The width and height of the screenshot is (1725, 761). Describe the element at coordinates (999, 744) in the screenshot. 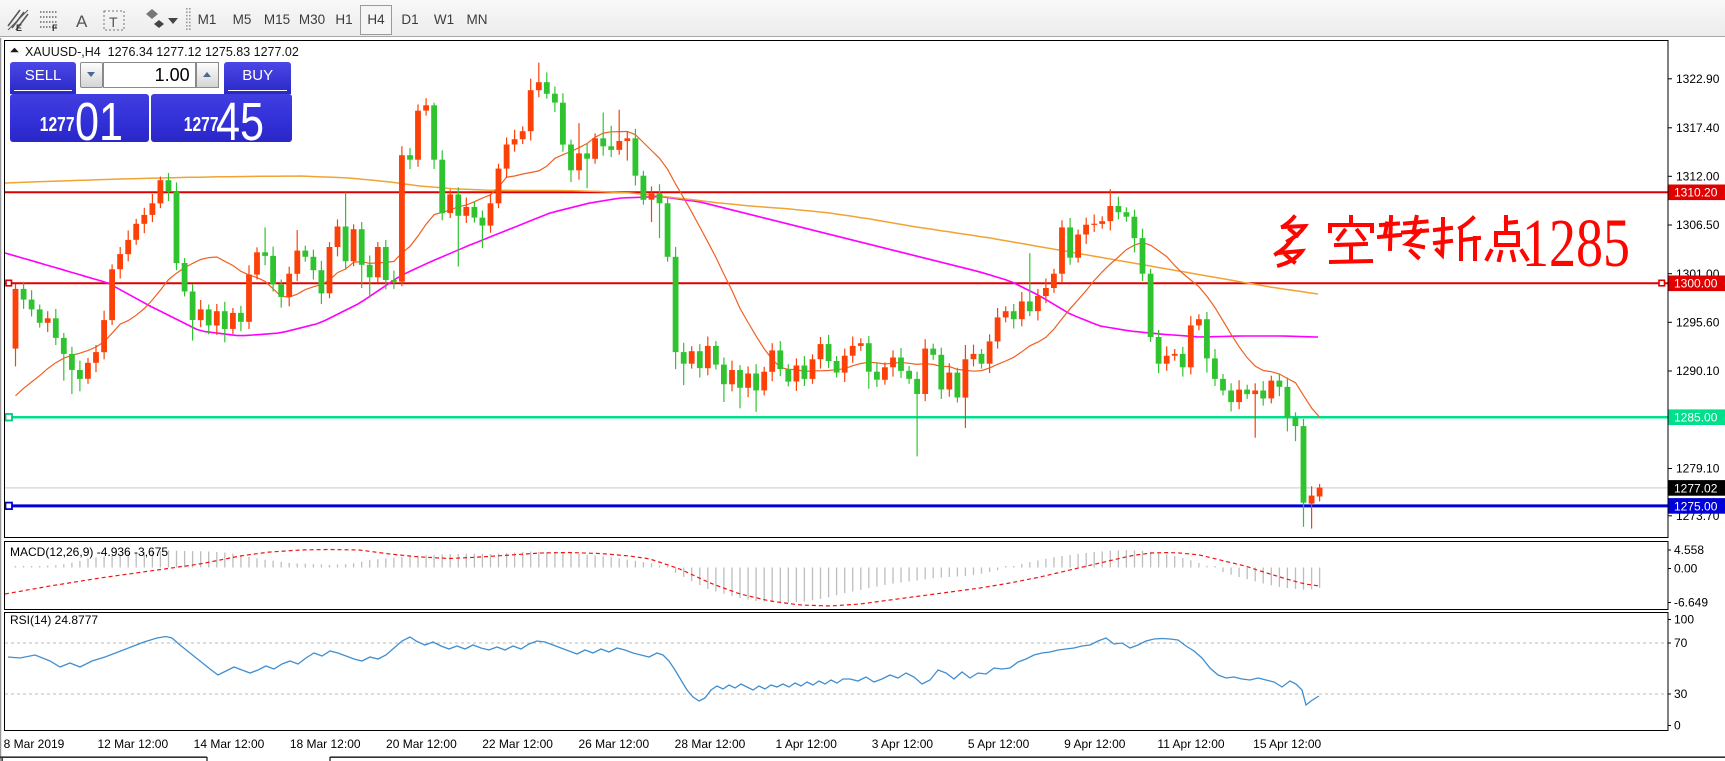

I see `svg-text: 5 Apr 12:00` at that location.